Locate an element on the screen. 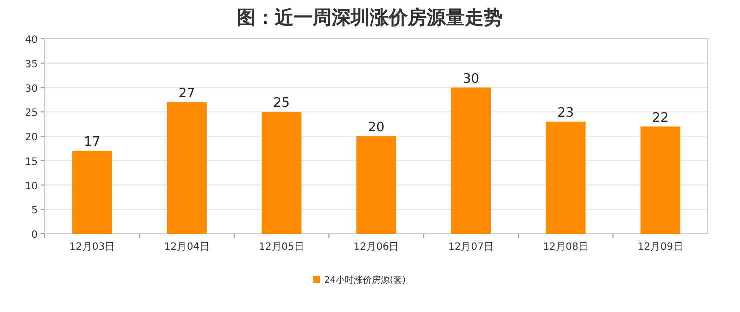 This screenshot has width=740, height=312. x-tick-label: 12月04日 is located at coordinates (187, 247).